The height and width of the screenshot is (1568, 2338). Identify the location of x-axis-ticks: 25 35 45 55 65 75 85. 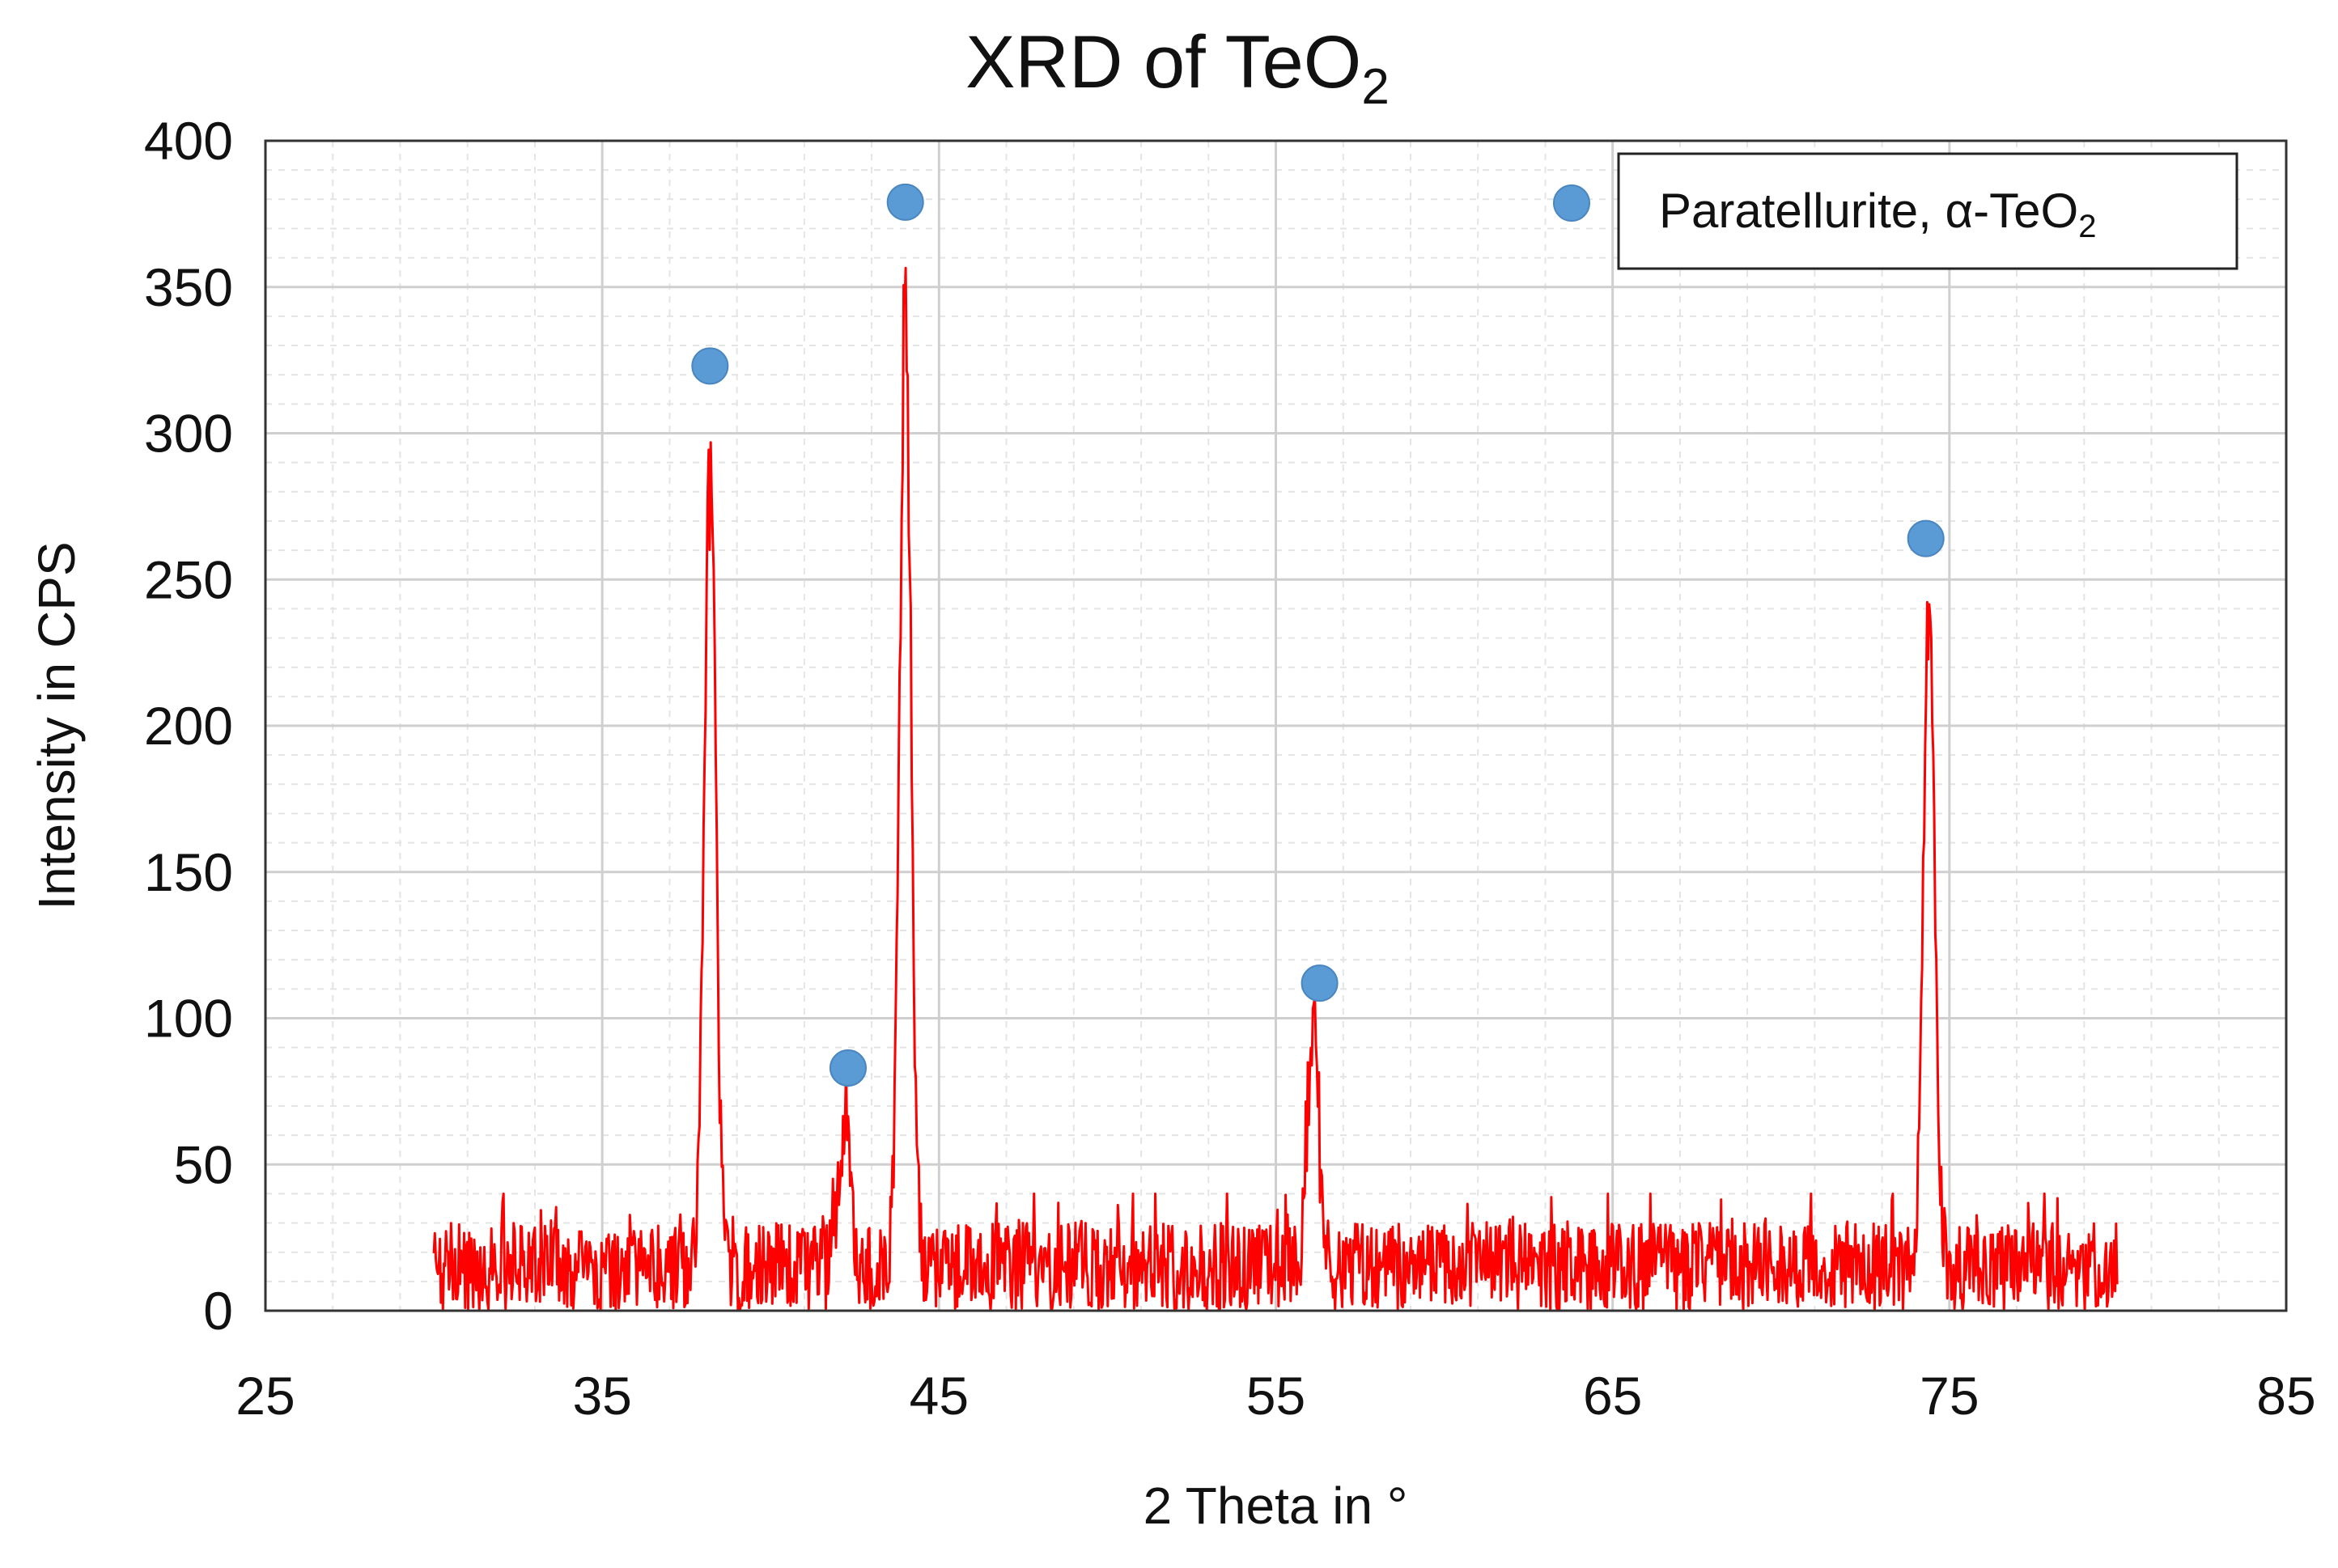
(1275, 1396).